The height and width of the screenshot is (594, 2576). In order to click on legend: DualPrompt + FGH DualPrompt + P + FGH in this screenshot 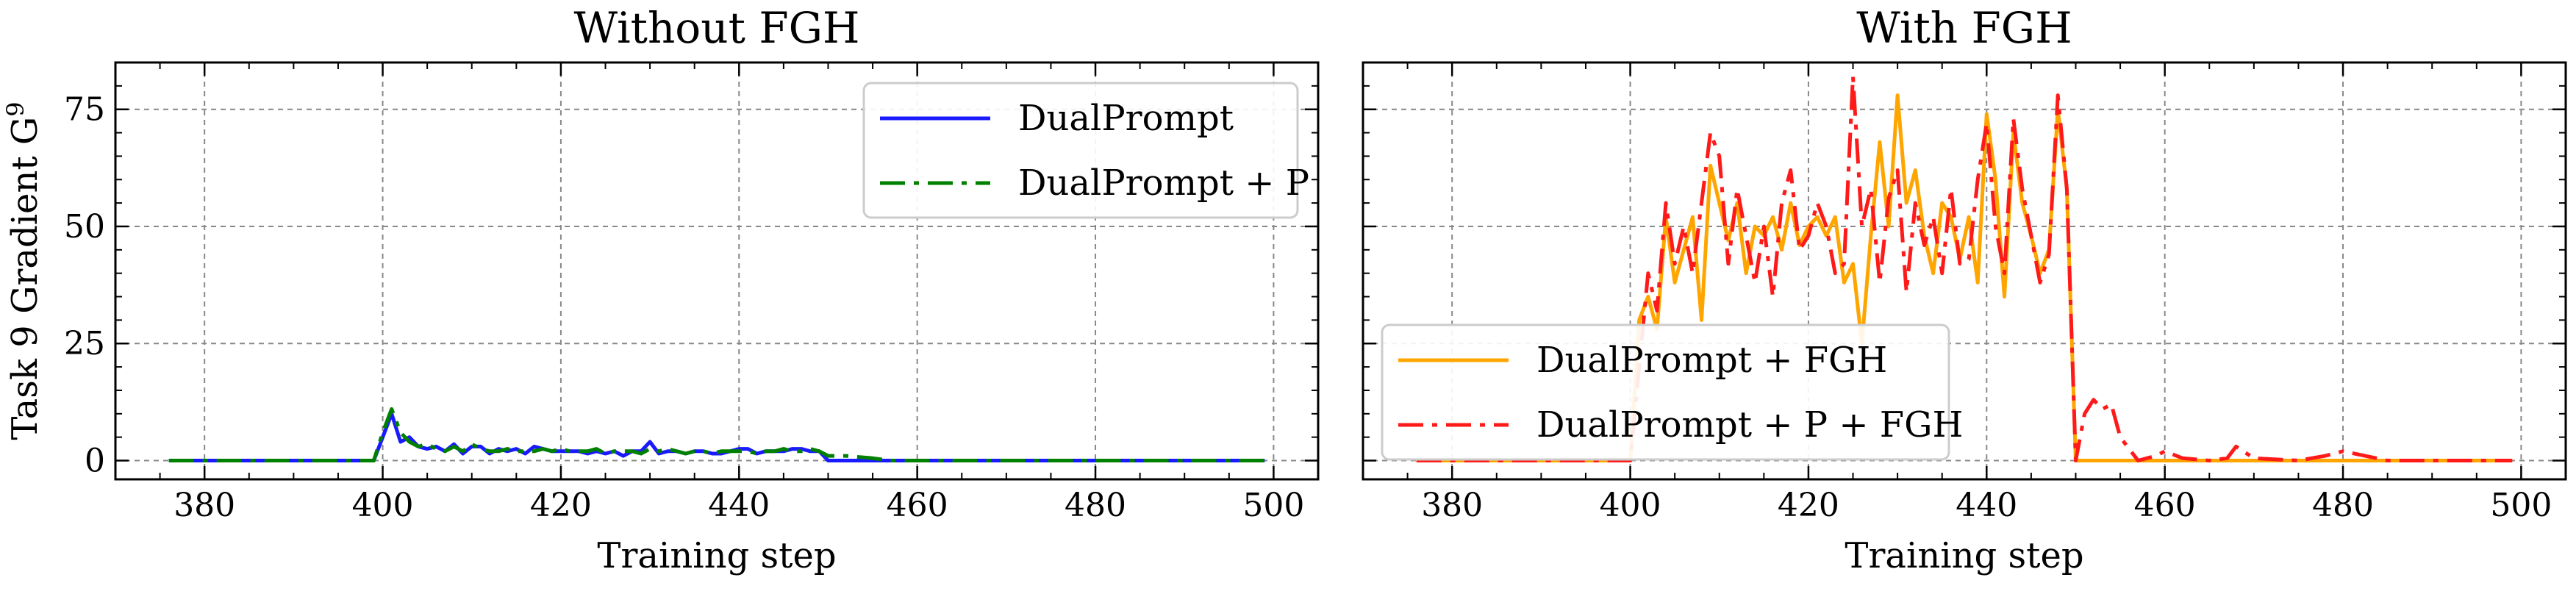, I will do `click(1672, 392)`.